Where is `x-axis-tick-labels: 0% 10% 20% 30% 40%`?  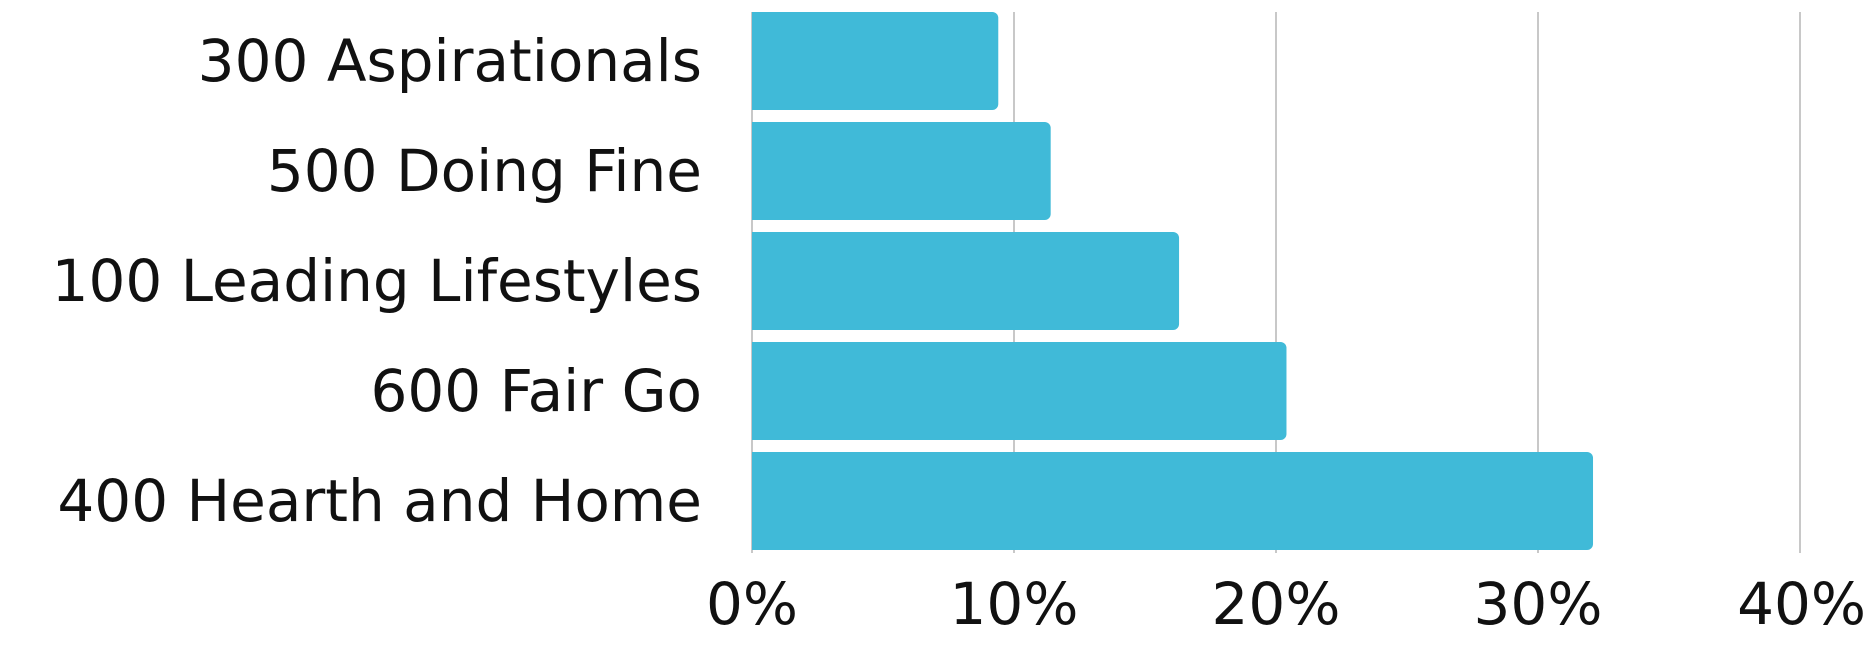
x-axis-tick-labels: 0% 10% 20% 30% 40% is located at coordinates (1286, 604).